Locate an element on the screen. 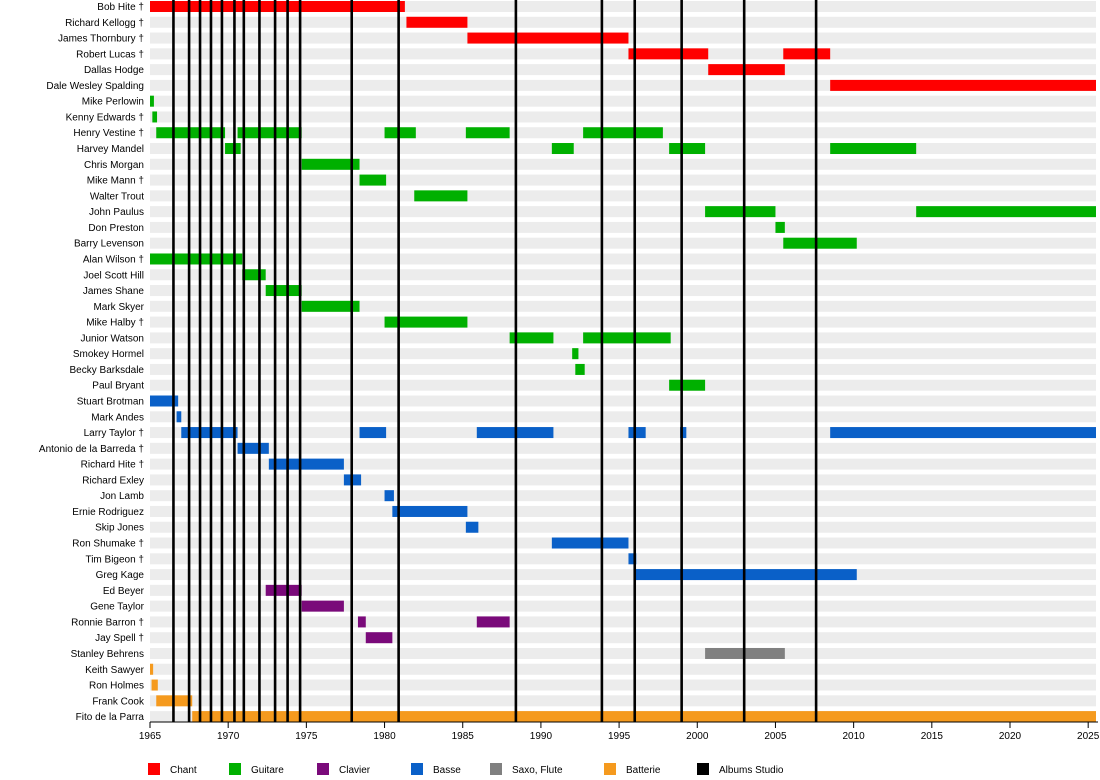 This screenshot has height=780, width=1100. x-tick-label: 2025 is located at coordinates (1088, 736).